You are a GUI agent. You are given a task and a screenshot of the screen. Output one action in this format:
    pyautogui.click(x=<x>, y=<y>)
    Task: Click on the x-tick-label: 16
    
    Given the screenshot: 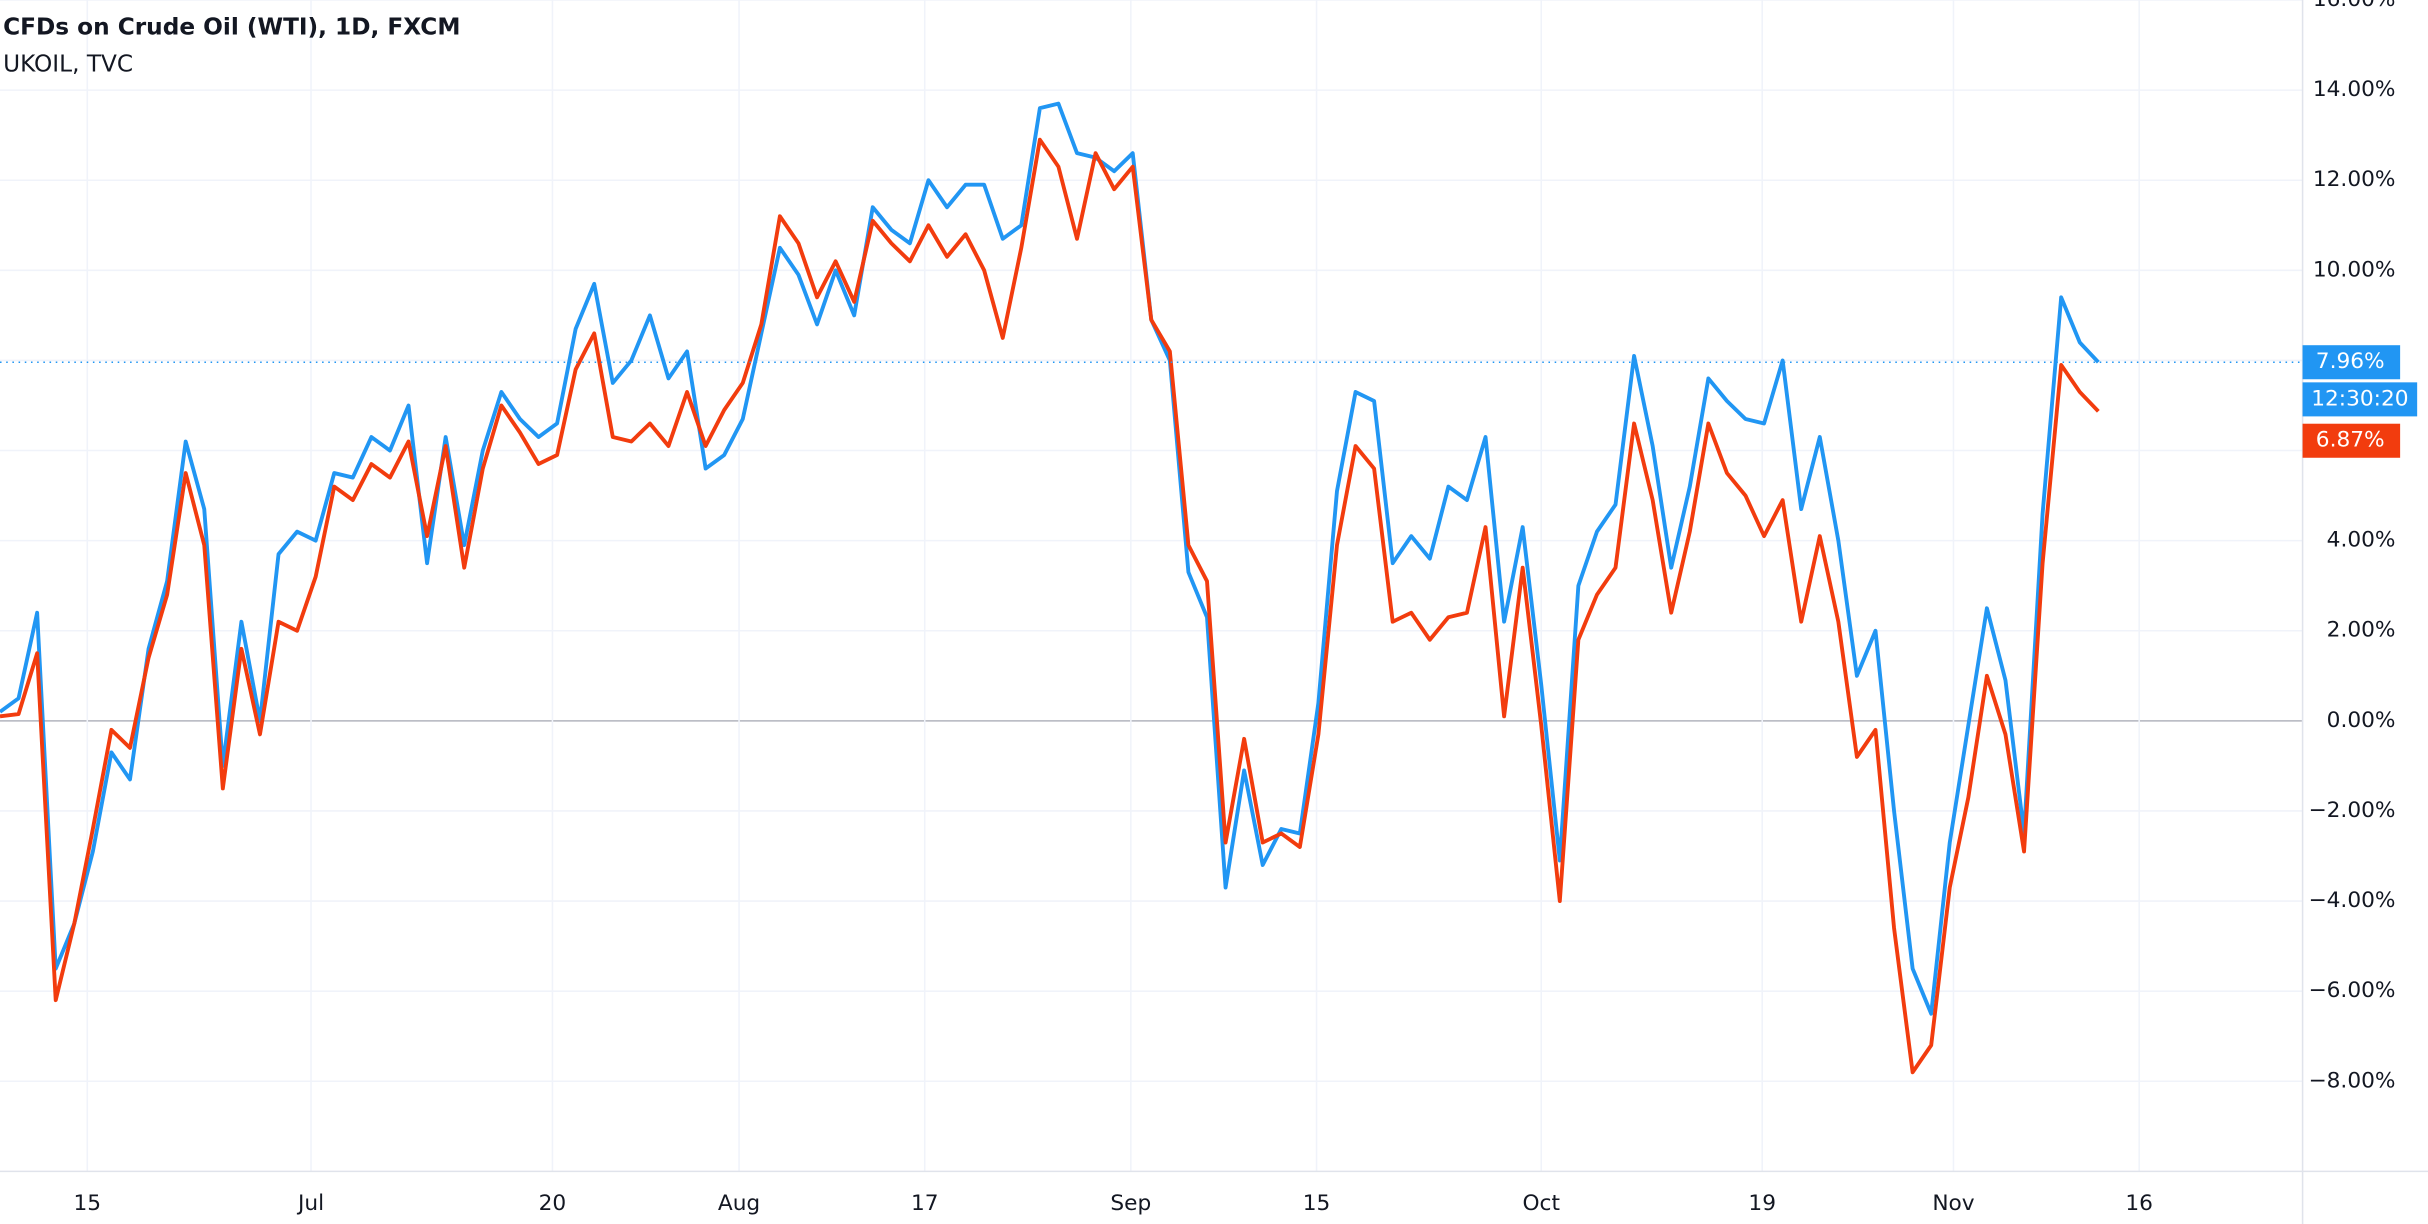 What is the action you would take?
    pyautogui.click(x=2139, y=1203)
    